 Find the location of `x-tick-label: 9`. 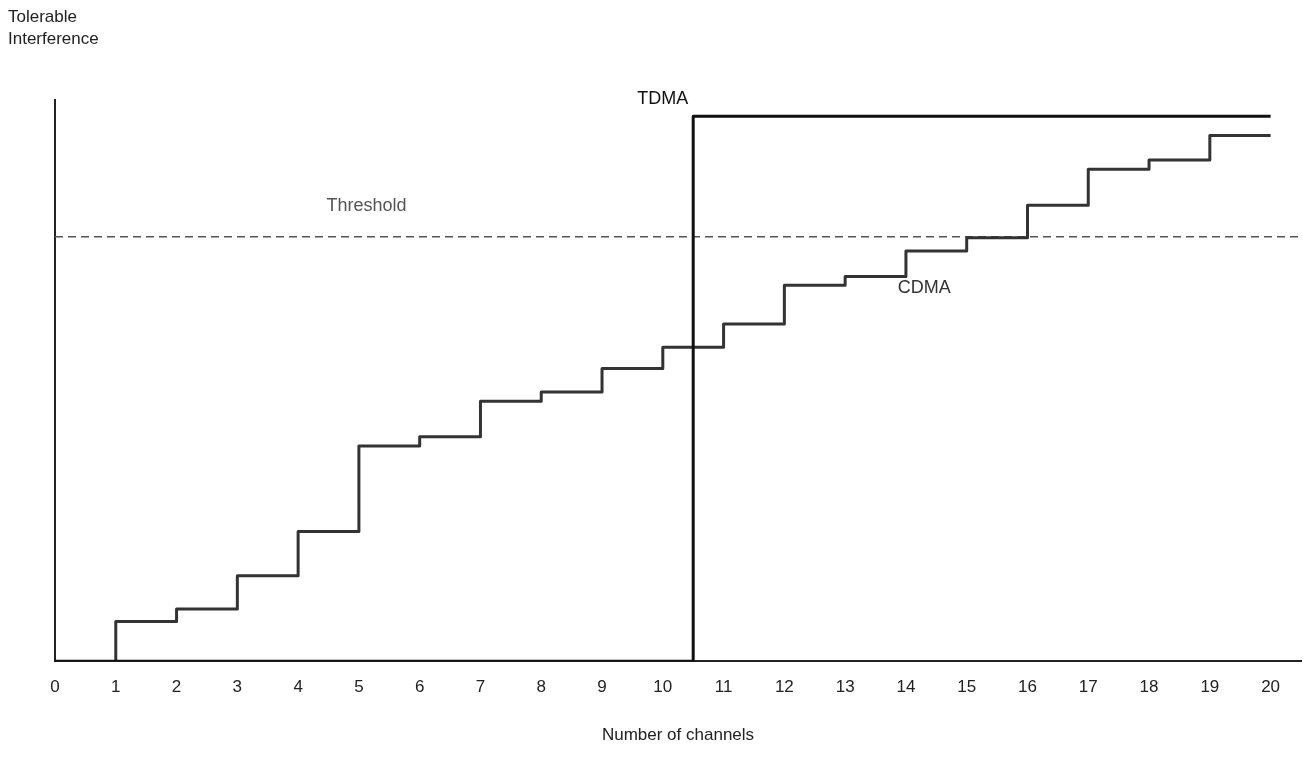

x-tick-label: 9 is located at coordinates (602, 687).